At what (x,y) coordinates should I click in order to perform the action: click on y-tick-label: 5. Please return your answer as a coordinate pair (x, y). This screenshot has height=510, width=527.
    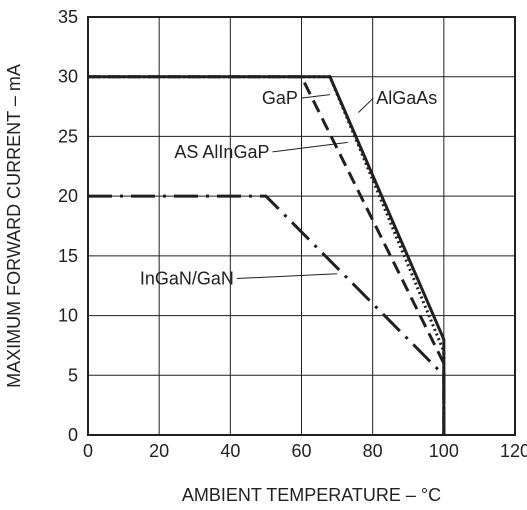
    Looking at the image, I should click on (73, 375).